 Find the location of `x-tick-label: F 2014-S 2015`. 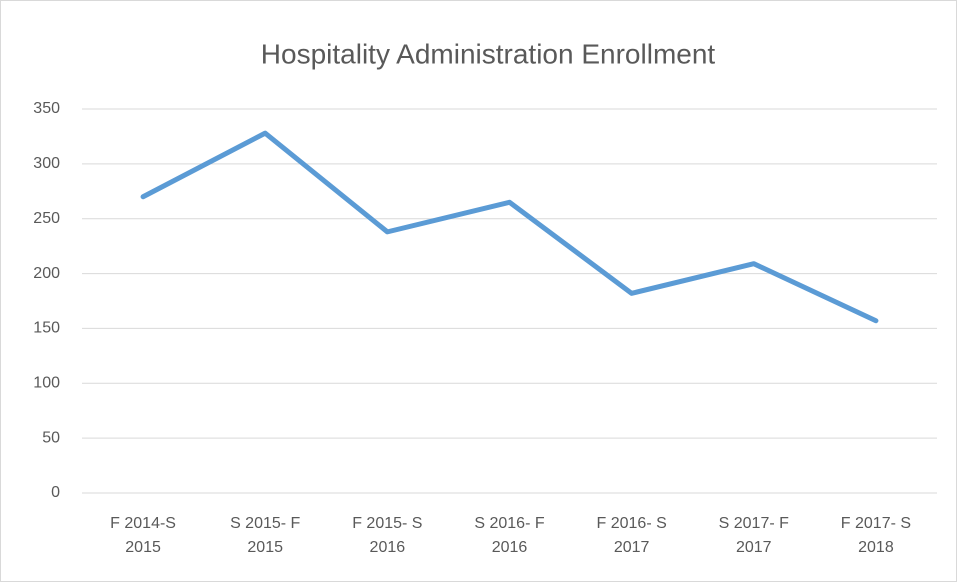

x-tick-label: F 2014-S 2015 is located at coordinates (143, 535).